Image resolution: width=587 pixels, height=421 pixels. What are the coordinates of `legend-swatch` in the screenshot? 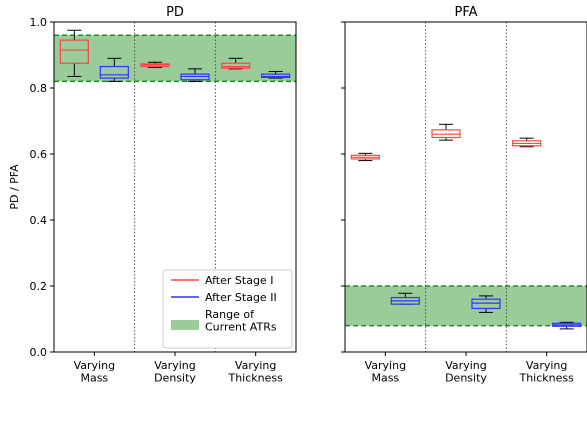 It's located at (185, 325).